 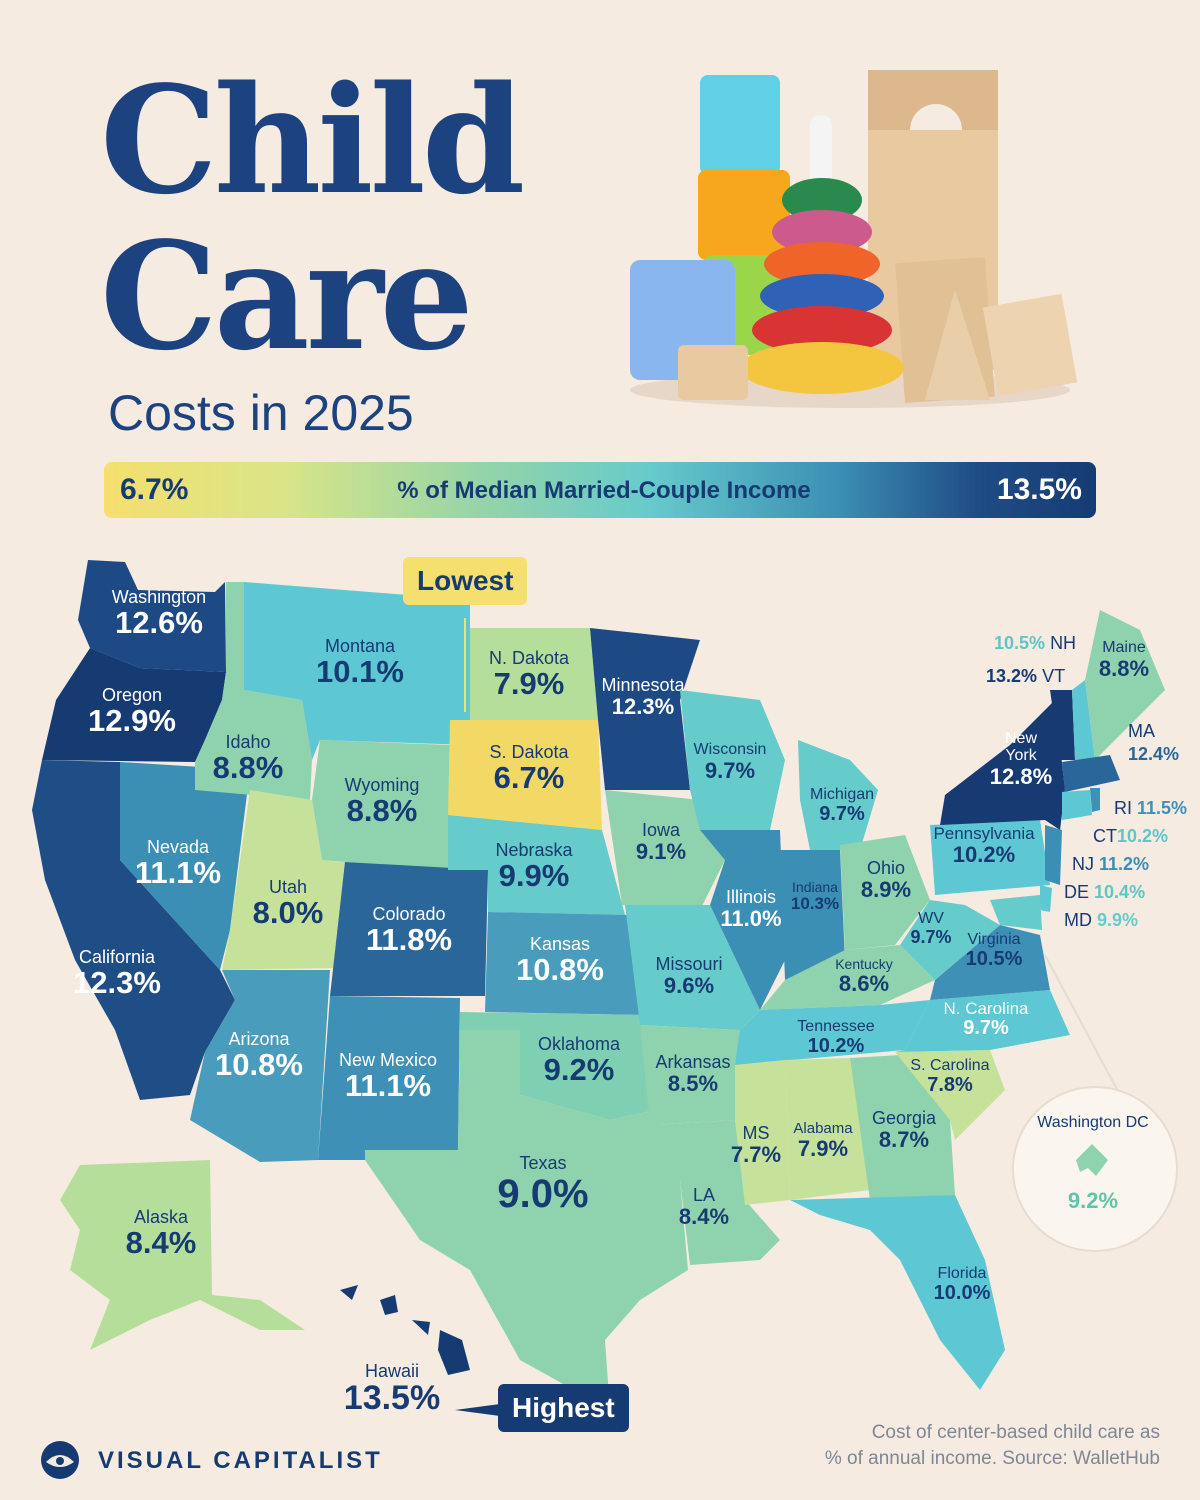 I want to click on state-minnesota, so click(x=645, y=709).